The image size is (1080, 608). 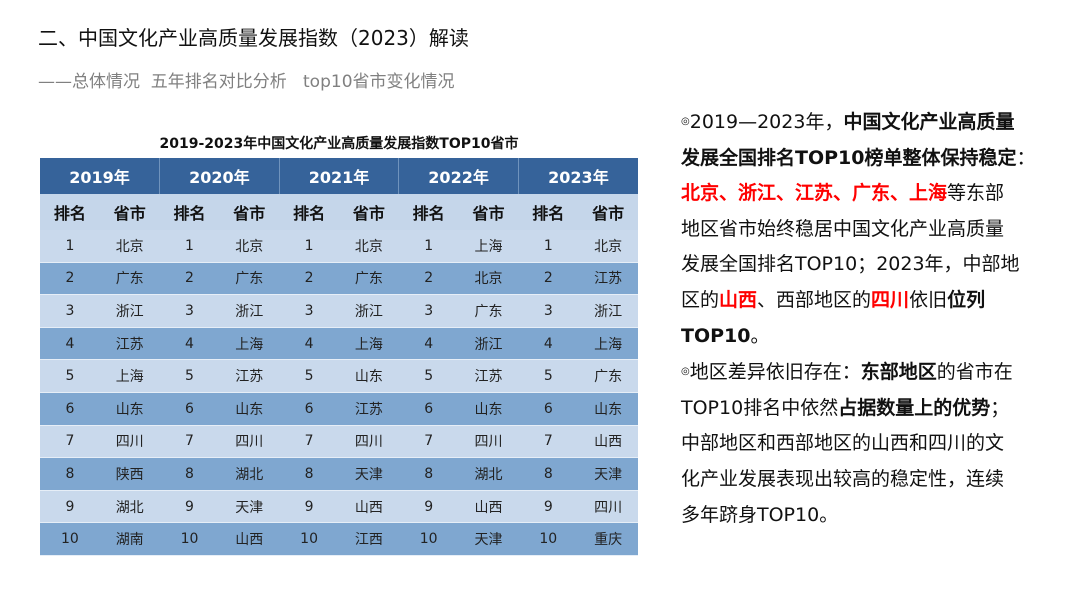 I want to click on note-text: 依旧, so click(x=928, y=299).